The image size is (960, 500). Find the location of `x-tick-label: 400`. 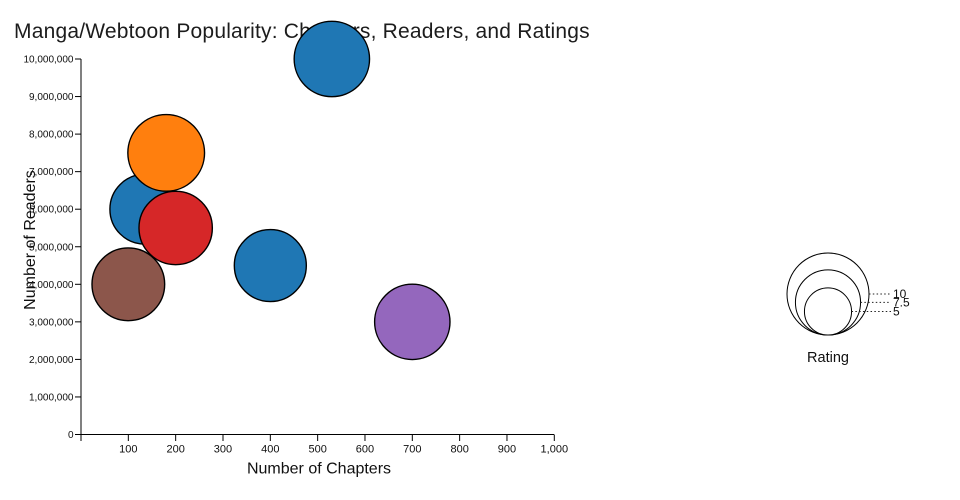

x-tick-label: 400 is located at coordinates (270, 450).